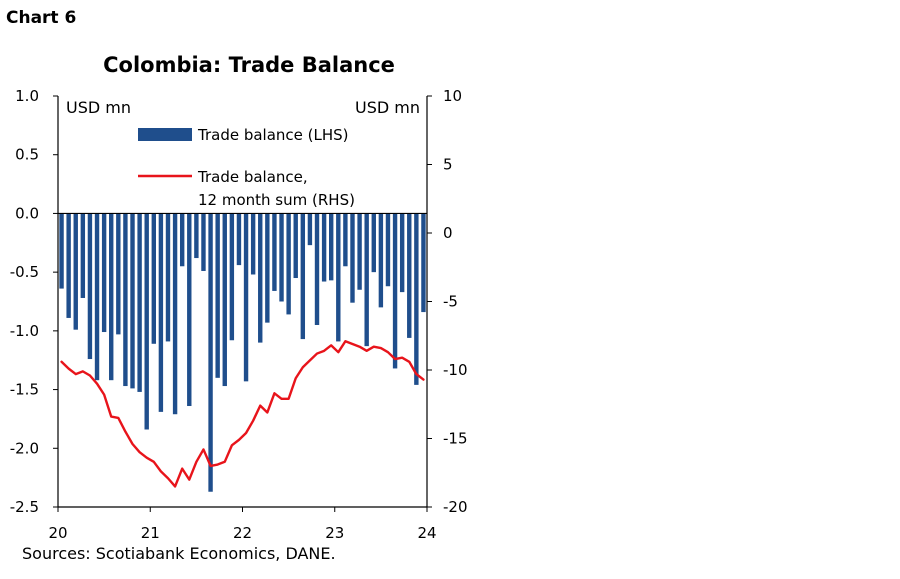  What do you see at coordinates (98, 107) in the screenshot?
I see `left-axis-unit: USD mn` at bounding box center [98, 107].